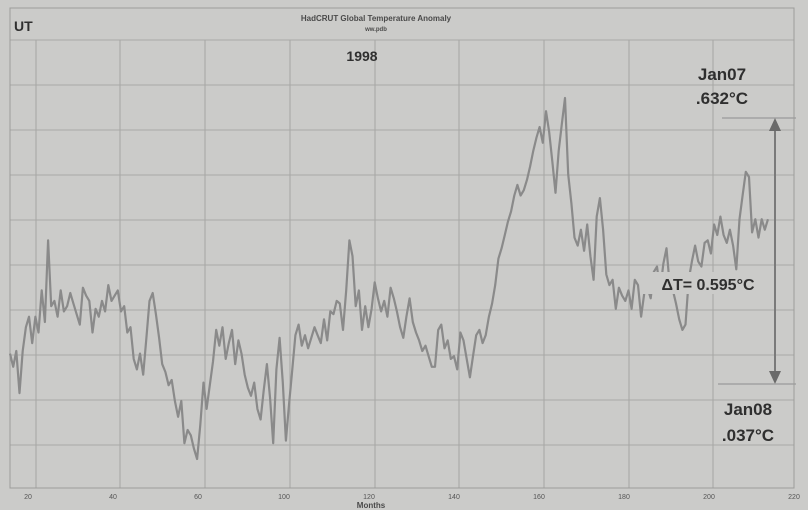 The height and width of the screenshot is (510, 808). I want to click on x-tick-label: 120, so click(369, 497).